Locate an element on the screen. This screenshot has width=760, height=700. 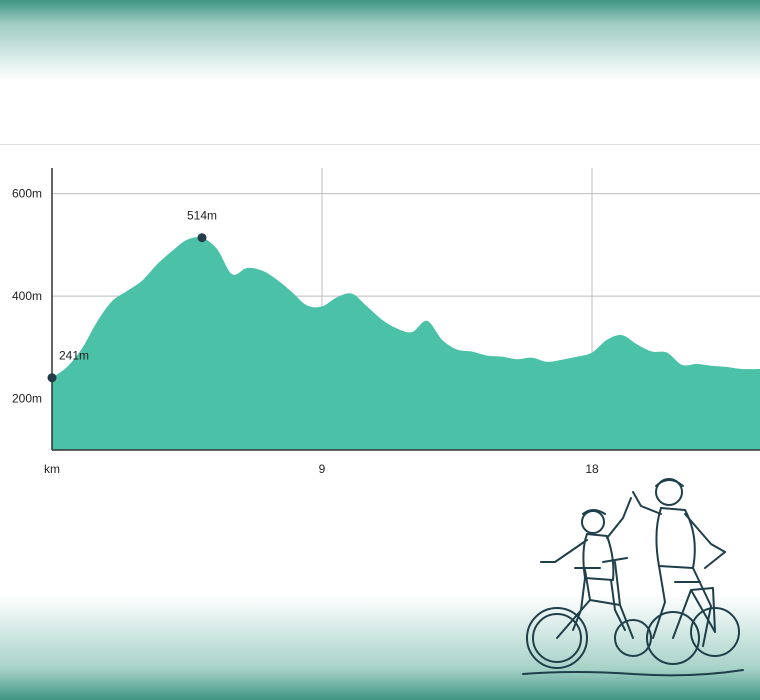
adult-torso is located at coordinates (675, 538).